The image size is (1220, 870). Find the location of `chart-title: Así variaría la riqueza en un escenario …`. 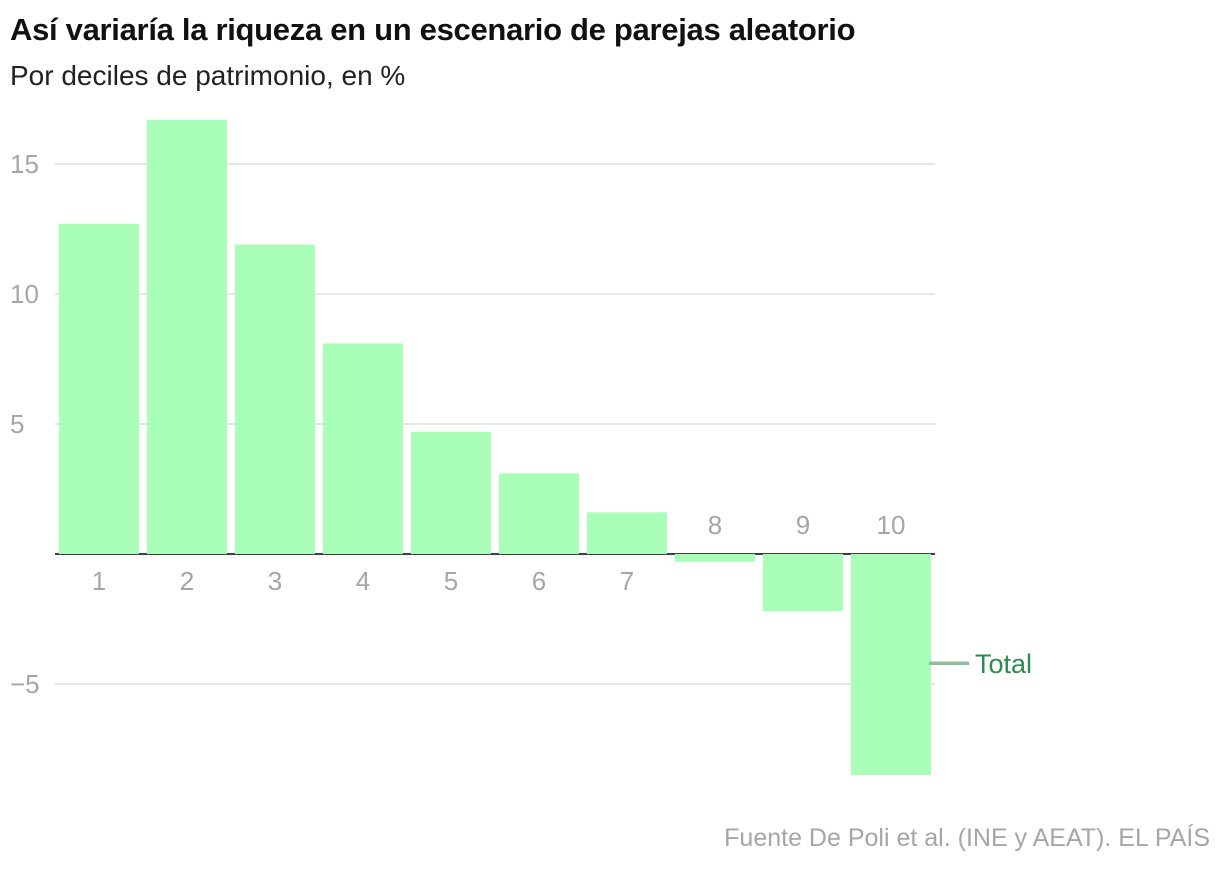

chart-title: Así variaría la riqueza en un escenario … is located at coordinates (433, 29).